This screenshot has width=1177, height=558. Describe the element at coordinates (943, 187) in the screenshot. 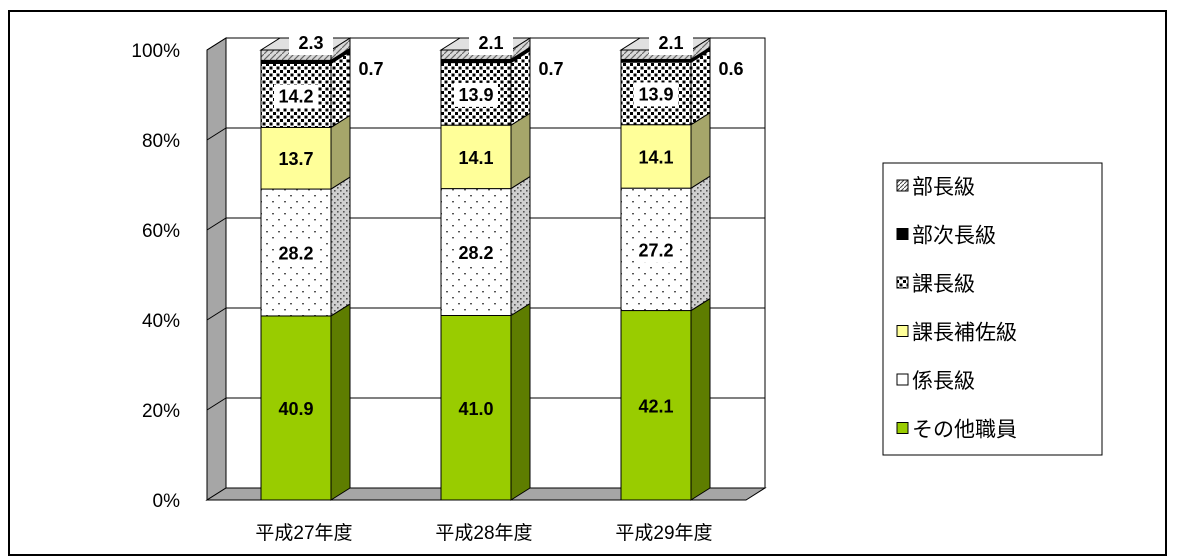

I see `legend-label: 部長級` at that location.